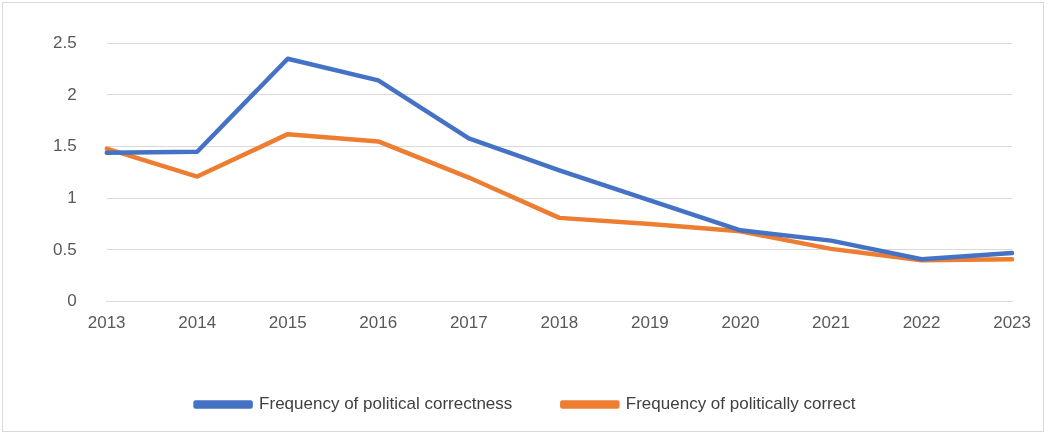  Describe the element at coordinates (740, 323) in the screenshot. I see `x-tick-label: 2020` at that location.